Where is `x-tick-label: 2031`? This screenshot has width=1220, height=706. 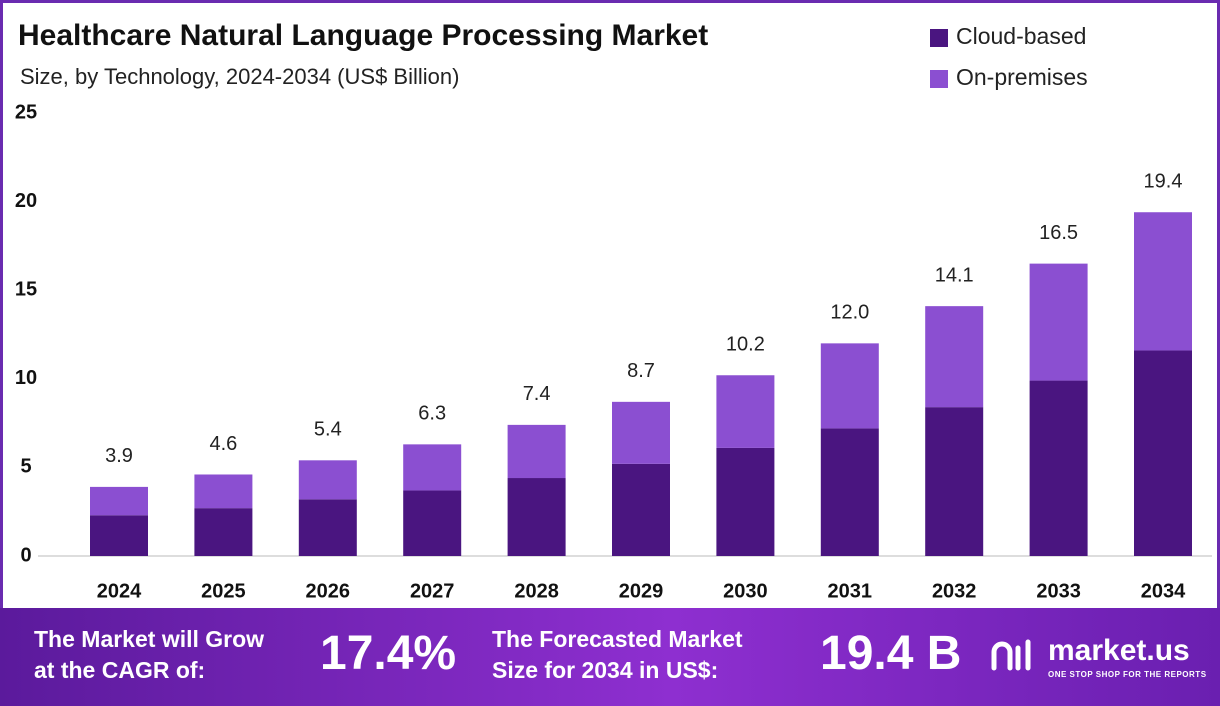 x-tick-label: 2031 is located at coordinates (850, 591).